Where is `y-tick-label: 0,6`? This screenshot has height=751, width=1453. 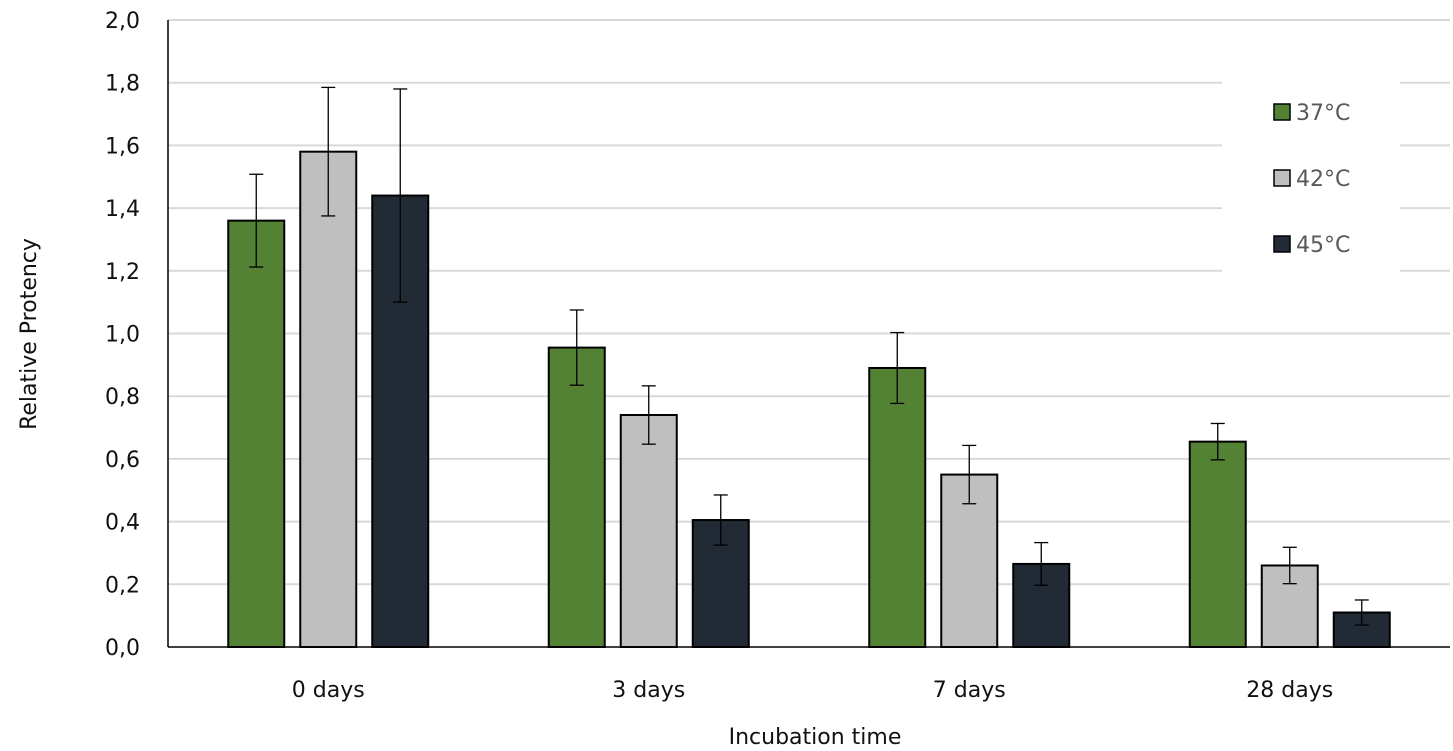 y-tick-label: 0,6 is located at coordinates (122, 460).